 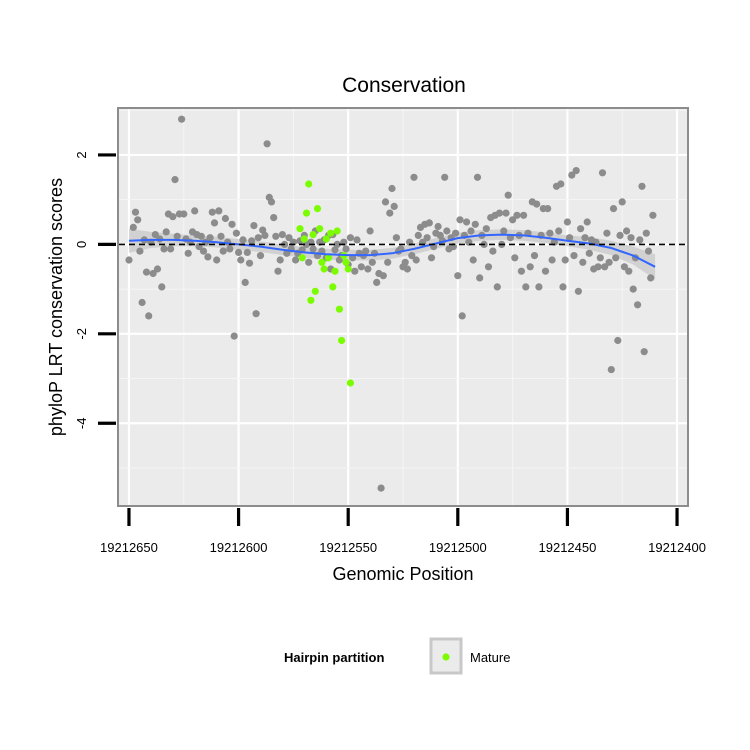 I want to click on trend-line-layer, so click(x=392, y=250).